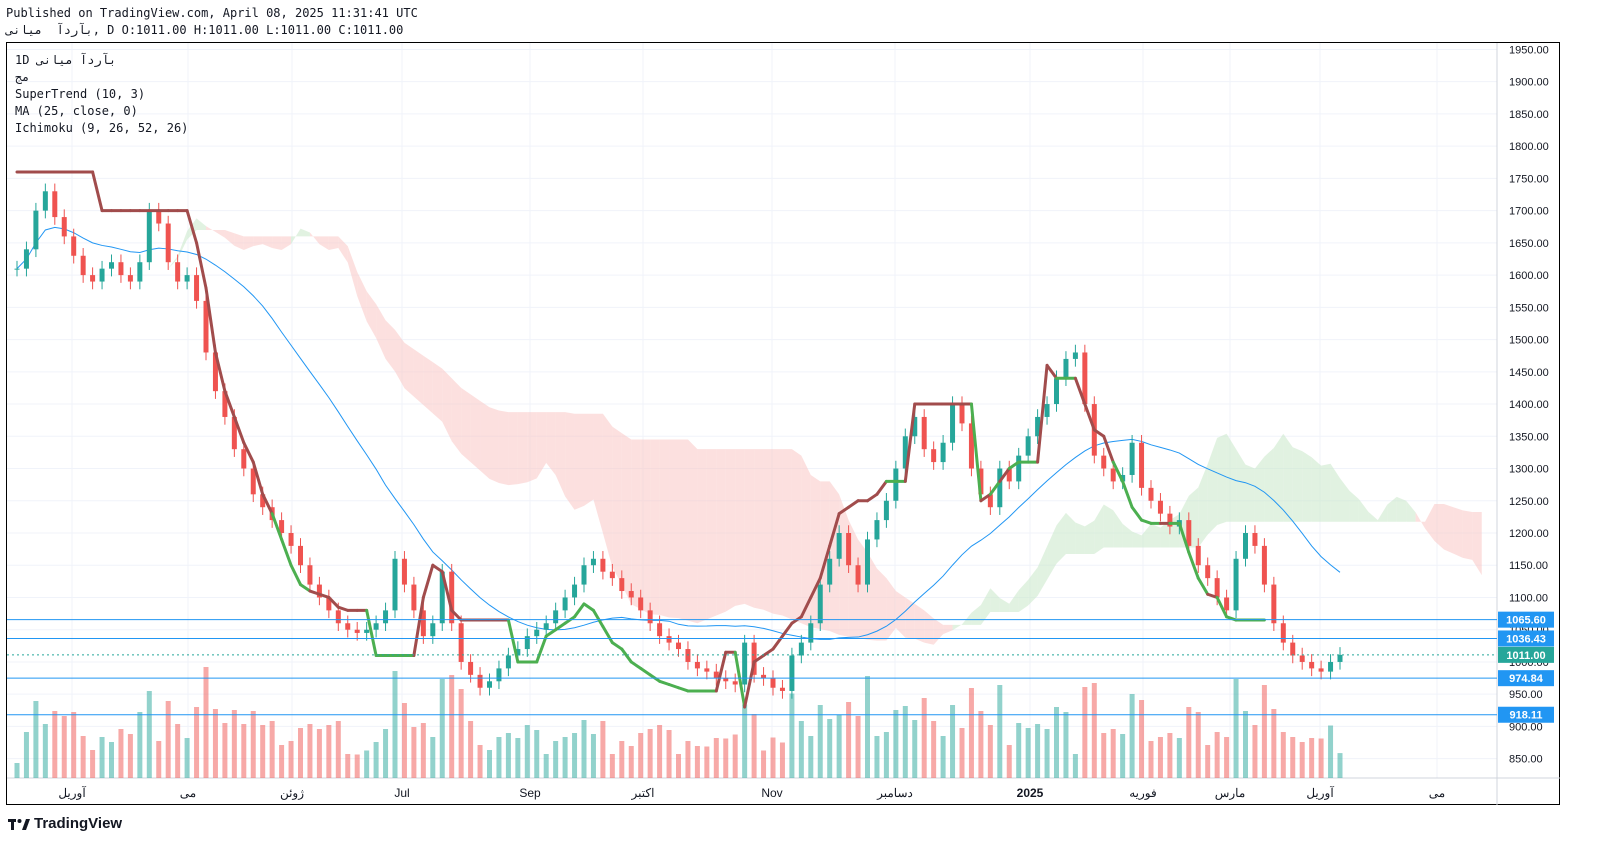  Describe the element at coordinates (65, 823) in the screenshot. I see `tradingview-logo: TradingView` at that location.